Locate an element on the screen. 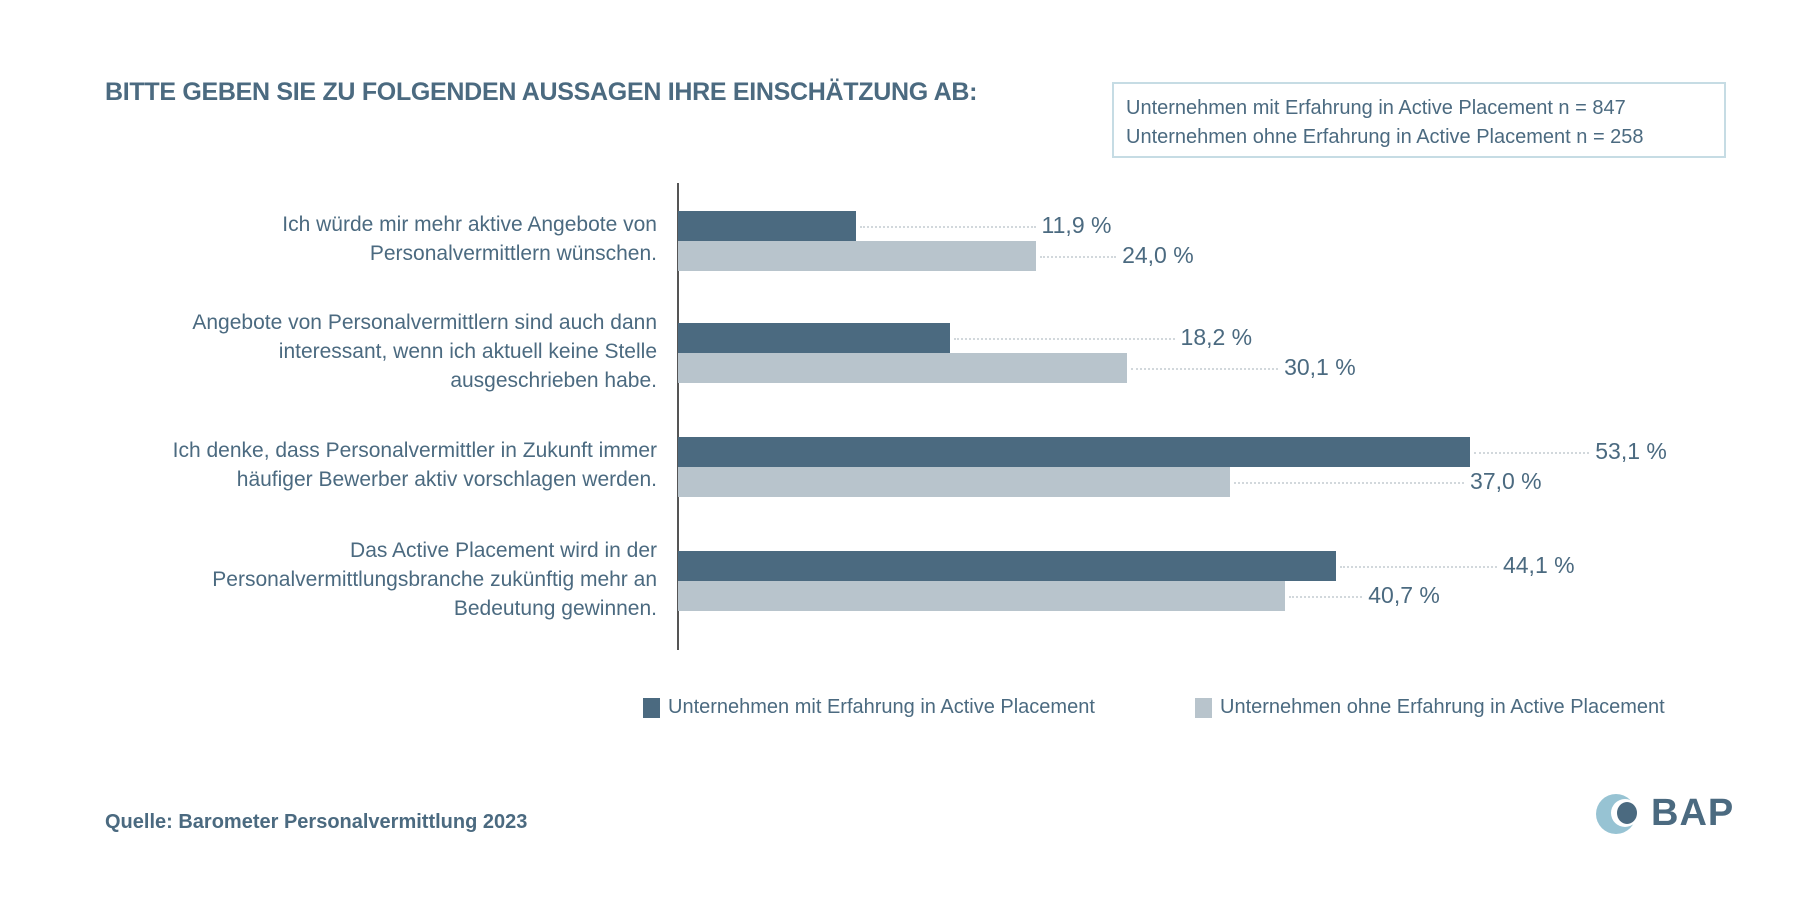  category-label-line: Bedeutung gewinnen. is located at coordinates (555, 608).